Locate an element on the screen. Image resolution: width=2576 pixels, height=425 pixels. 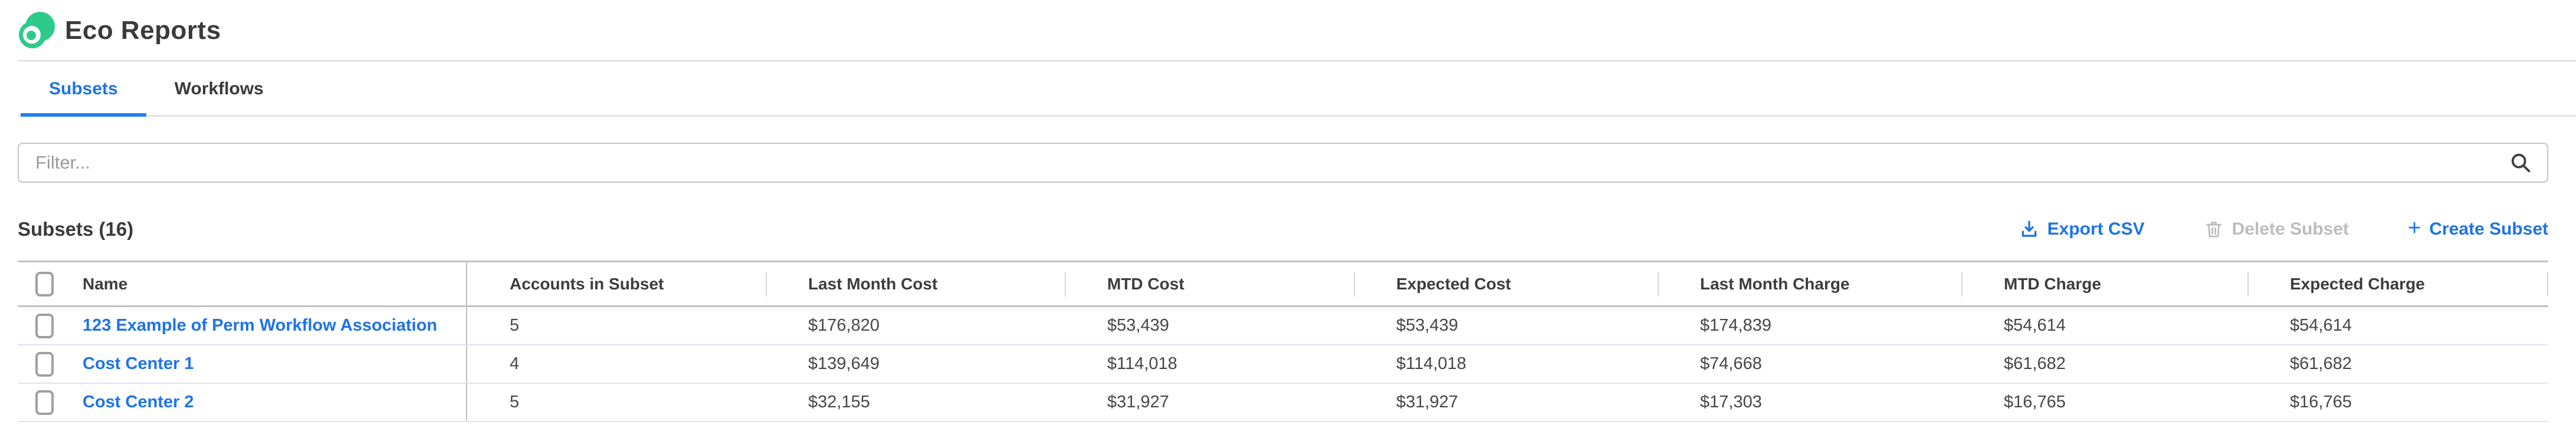
cell-expected-cost: $53,439 is located at coordinates (1427, 325).